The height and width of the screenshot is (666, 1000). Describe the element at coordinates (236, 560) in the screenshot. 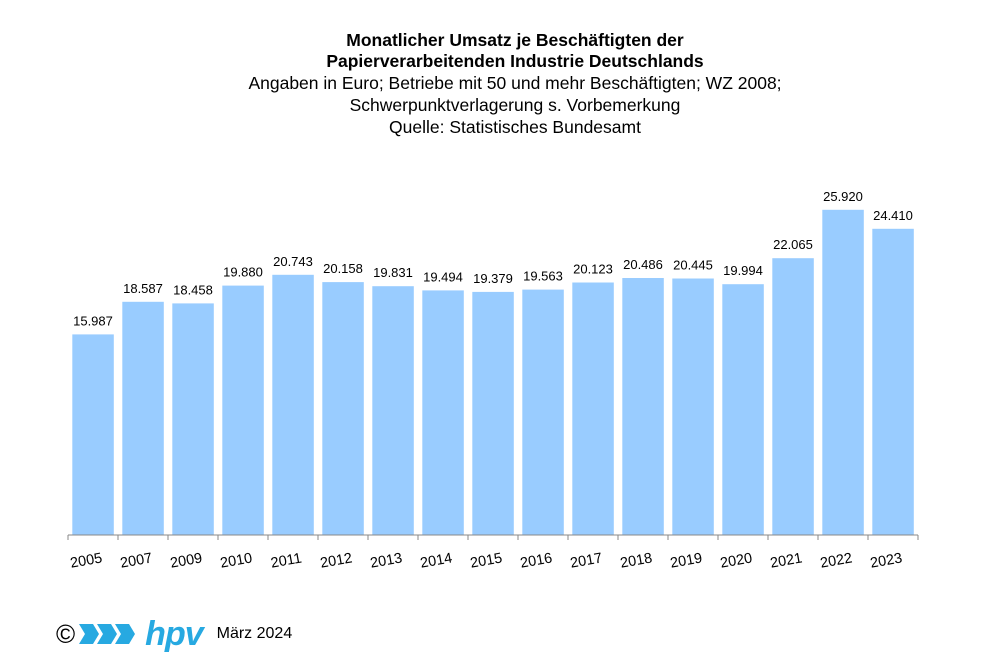

I see `x-tick-label-2010: 2010` at that location.